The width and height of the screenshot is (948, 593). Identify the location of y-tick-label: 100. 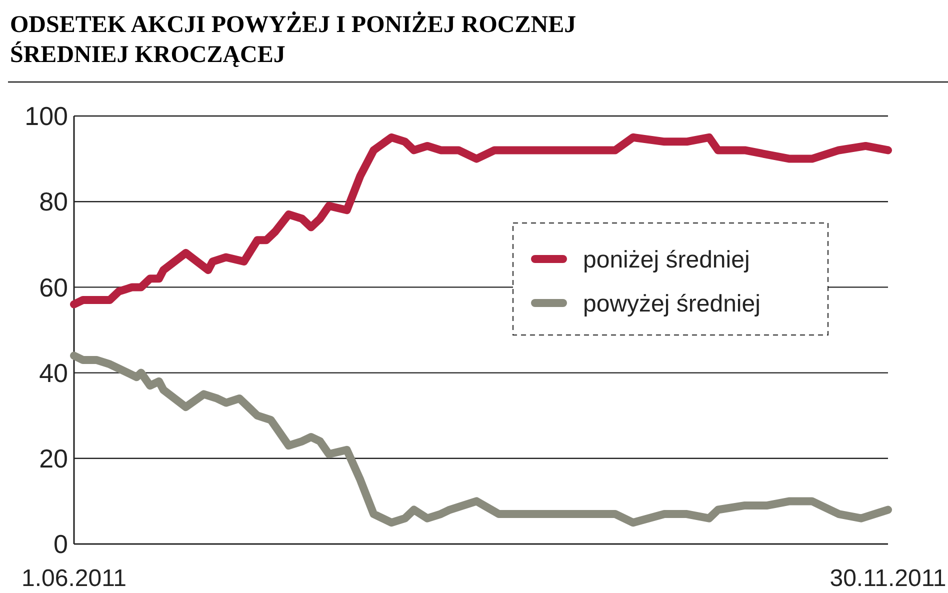
(46, 116).